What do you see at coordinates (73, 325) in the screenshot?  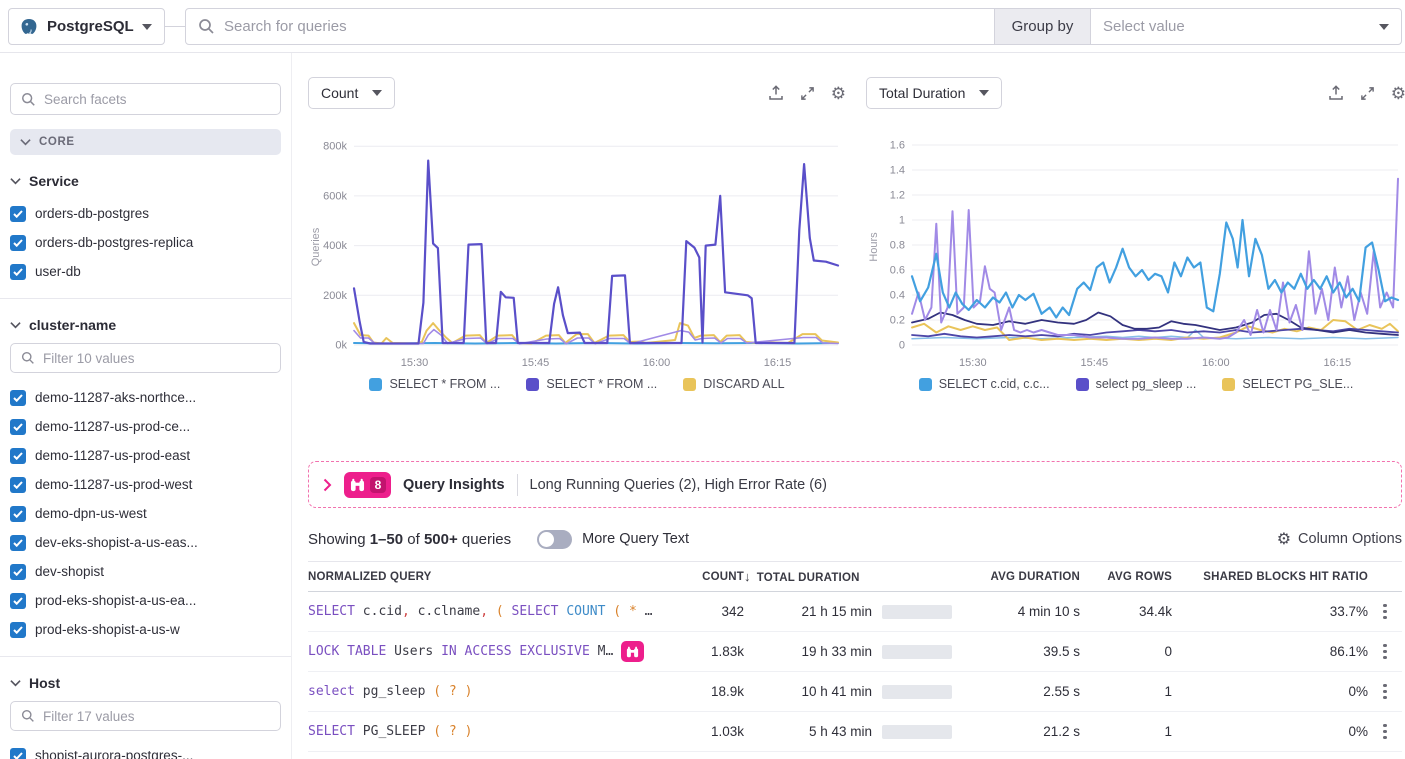 I see `facet-section-title: cluster-name` at bounding box center [73, 325].